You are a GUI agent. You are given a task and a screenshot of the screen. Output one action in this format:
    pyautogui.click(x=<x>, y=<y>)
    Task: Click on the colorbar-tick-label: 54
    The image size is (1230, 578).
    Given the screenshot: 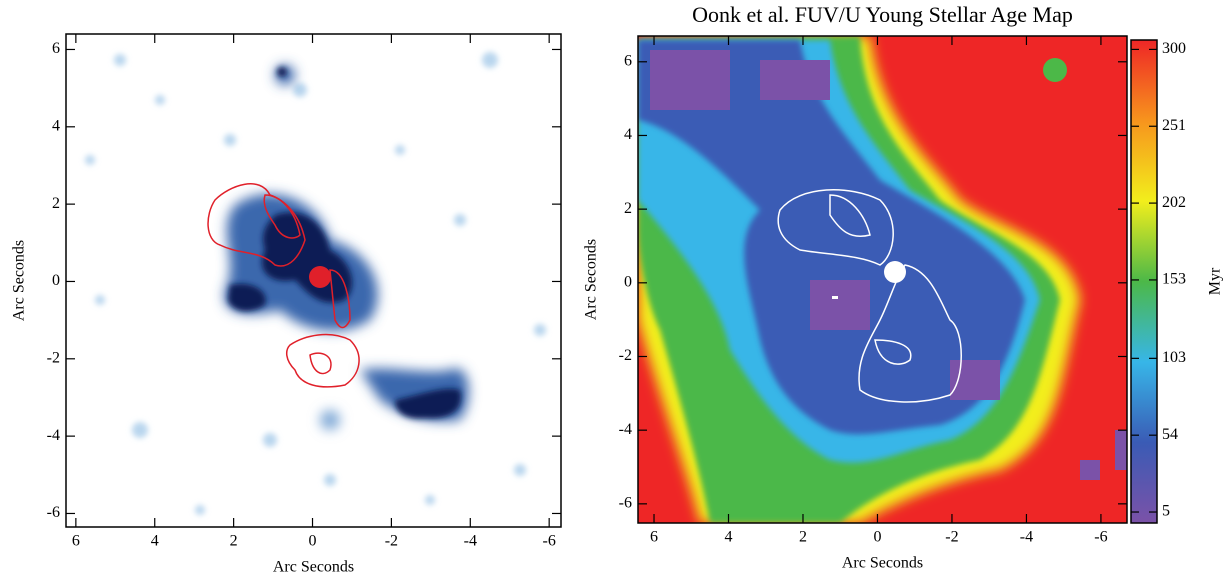 What is the action you would take?
    pyautogui.click(x=1170, y=434)
    